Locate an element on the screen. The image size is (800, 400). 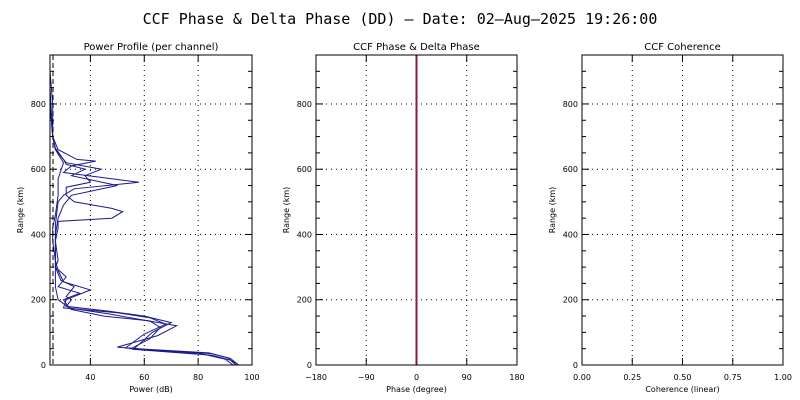
x-tick-label: −180 is located at coordinates (316, 377).